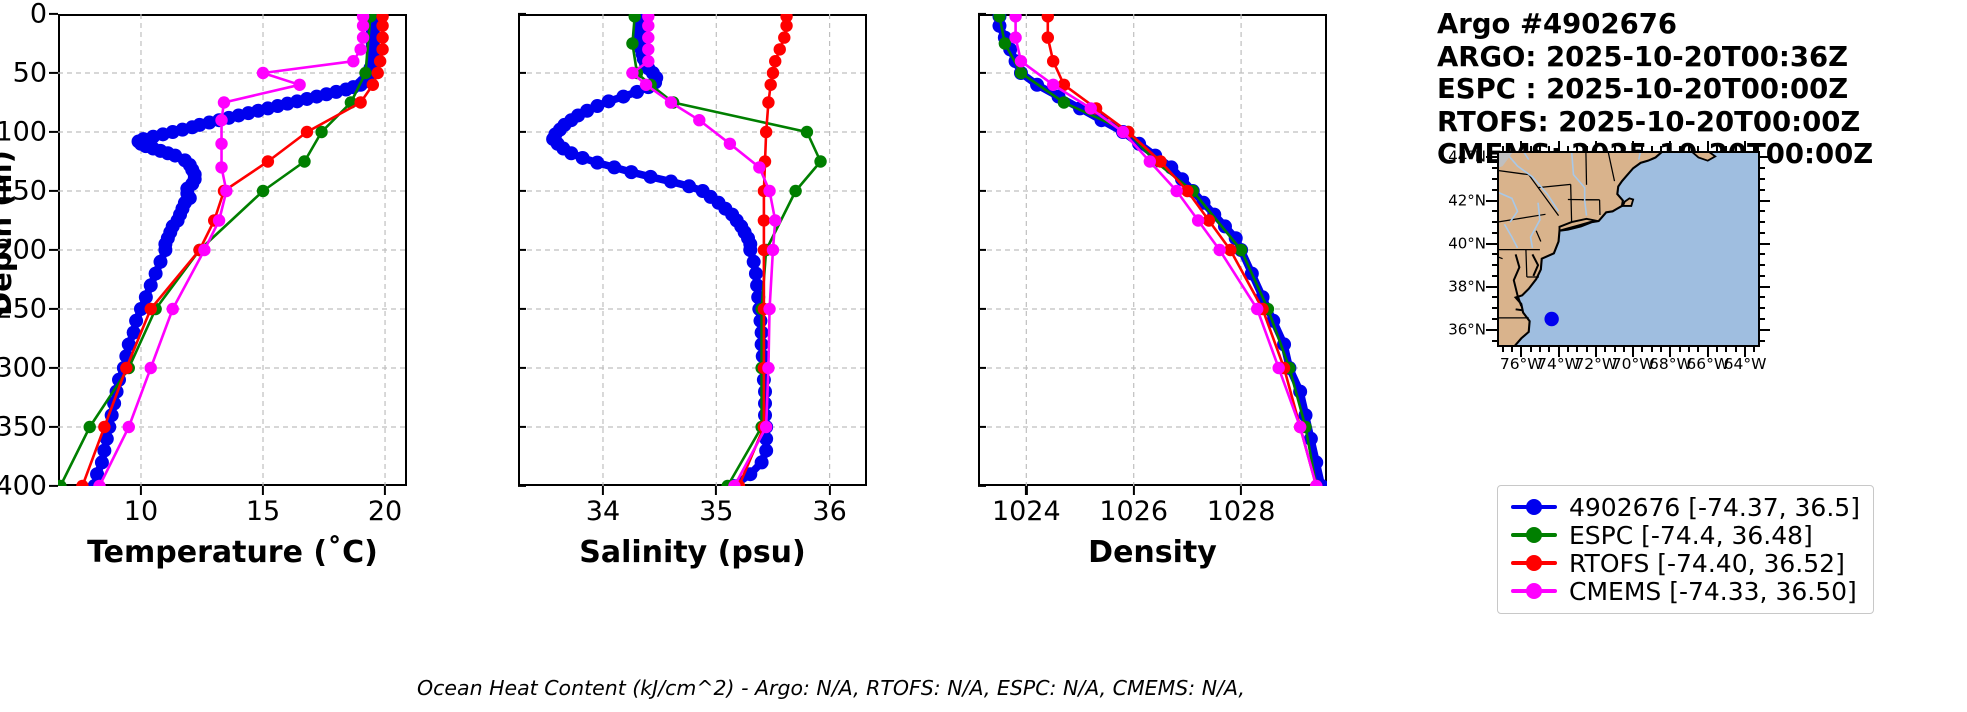 Image resolution: width=1967 pixels, height=712 pixels. I want to click on minimap-lon-label: 76°W, so click(1521, 364).